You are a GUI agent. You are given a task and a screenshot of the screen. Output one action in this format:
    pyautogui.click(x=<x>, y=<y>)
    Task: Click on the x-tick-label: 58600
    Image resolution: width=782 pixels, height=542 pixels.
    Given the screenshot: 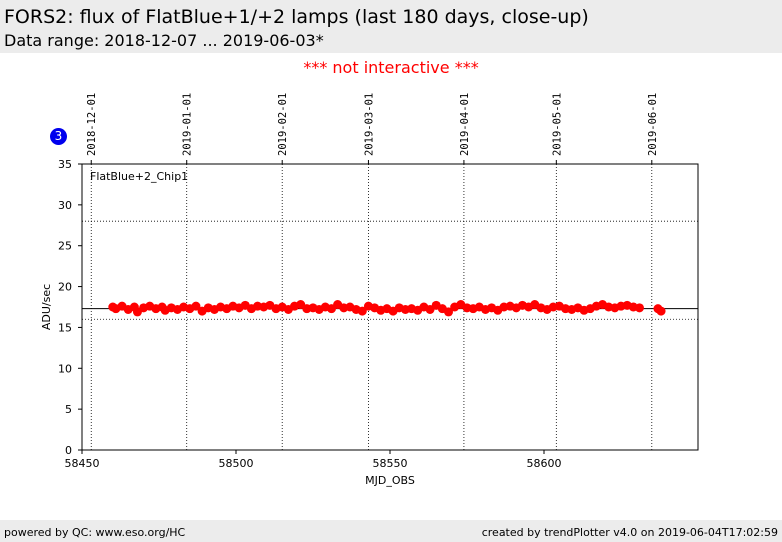 What is the action you would take?
    pyautogui.click(x=544, y=463)
    